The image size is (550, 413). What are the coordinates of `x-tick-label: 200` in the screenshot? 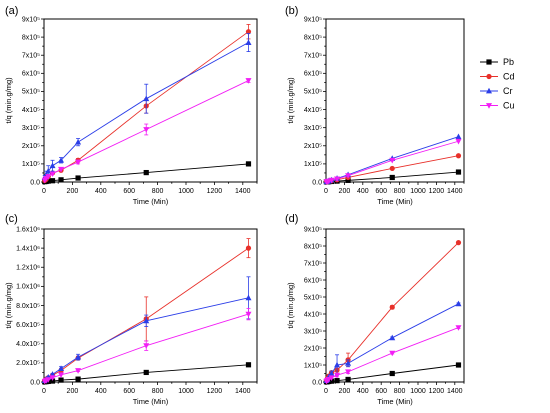 It's located at (73, 391).